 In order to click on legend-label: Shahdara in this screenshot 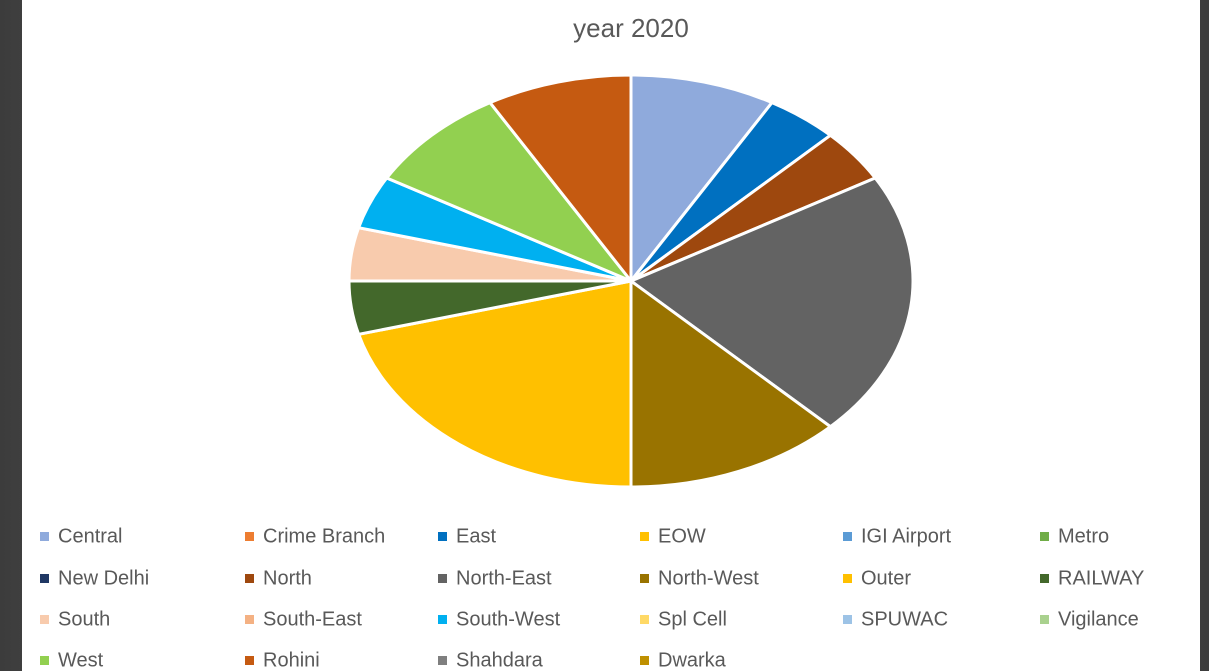, I will do `click(500, 660)`.